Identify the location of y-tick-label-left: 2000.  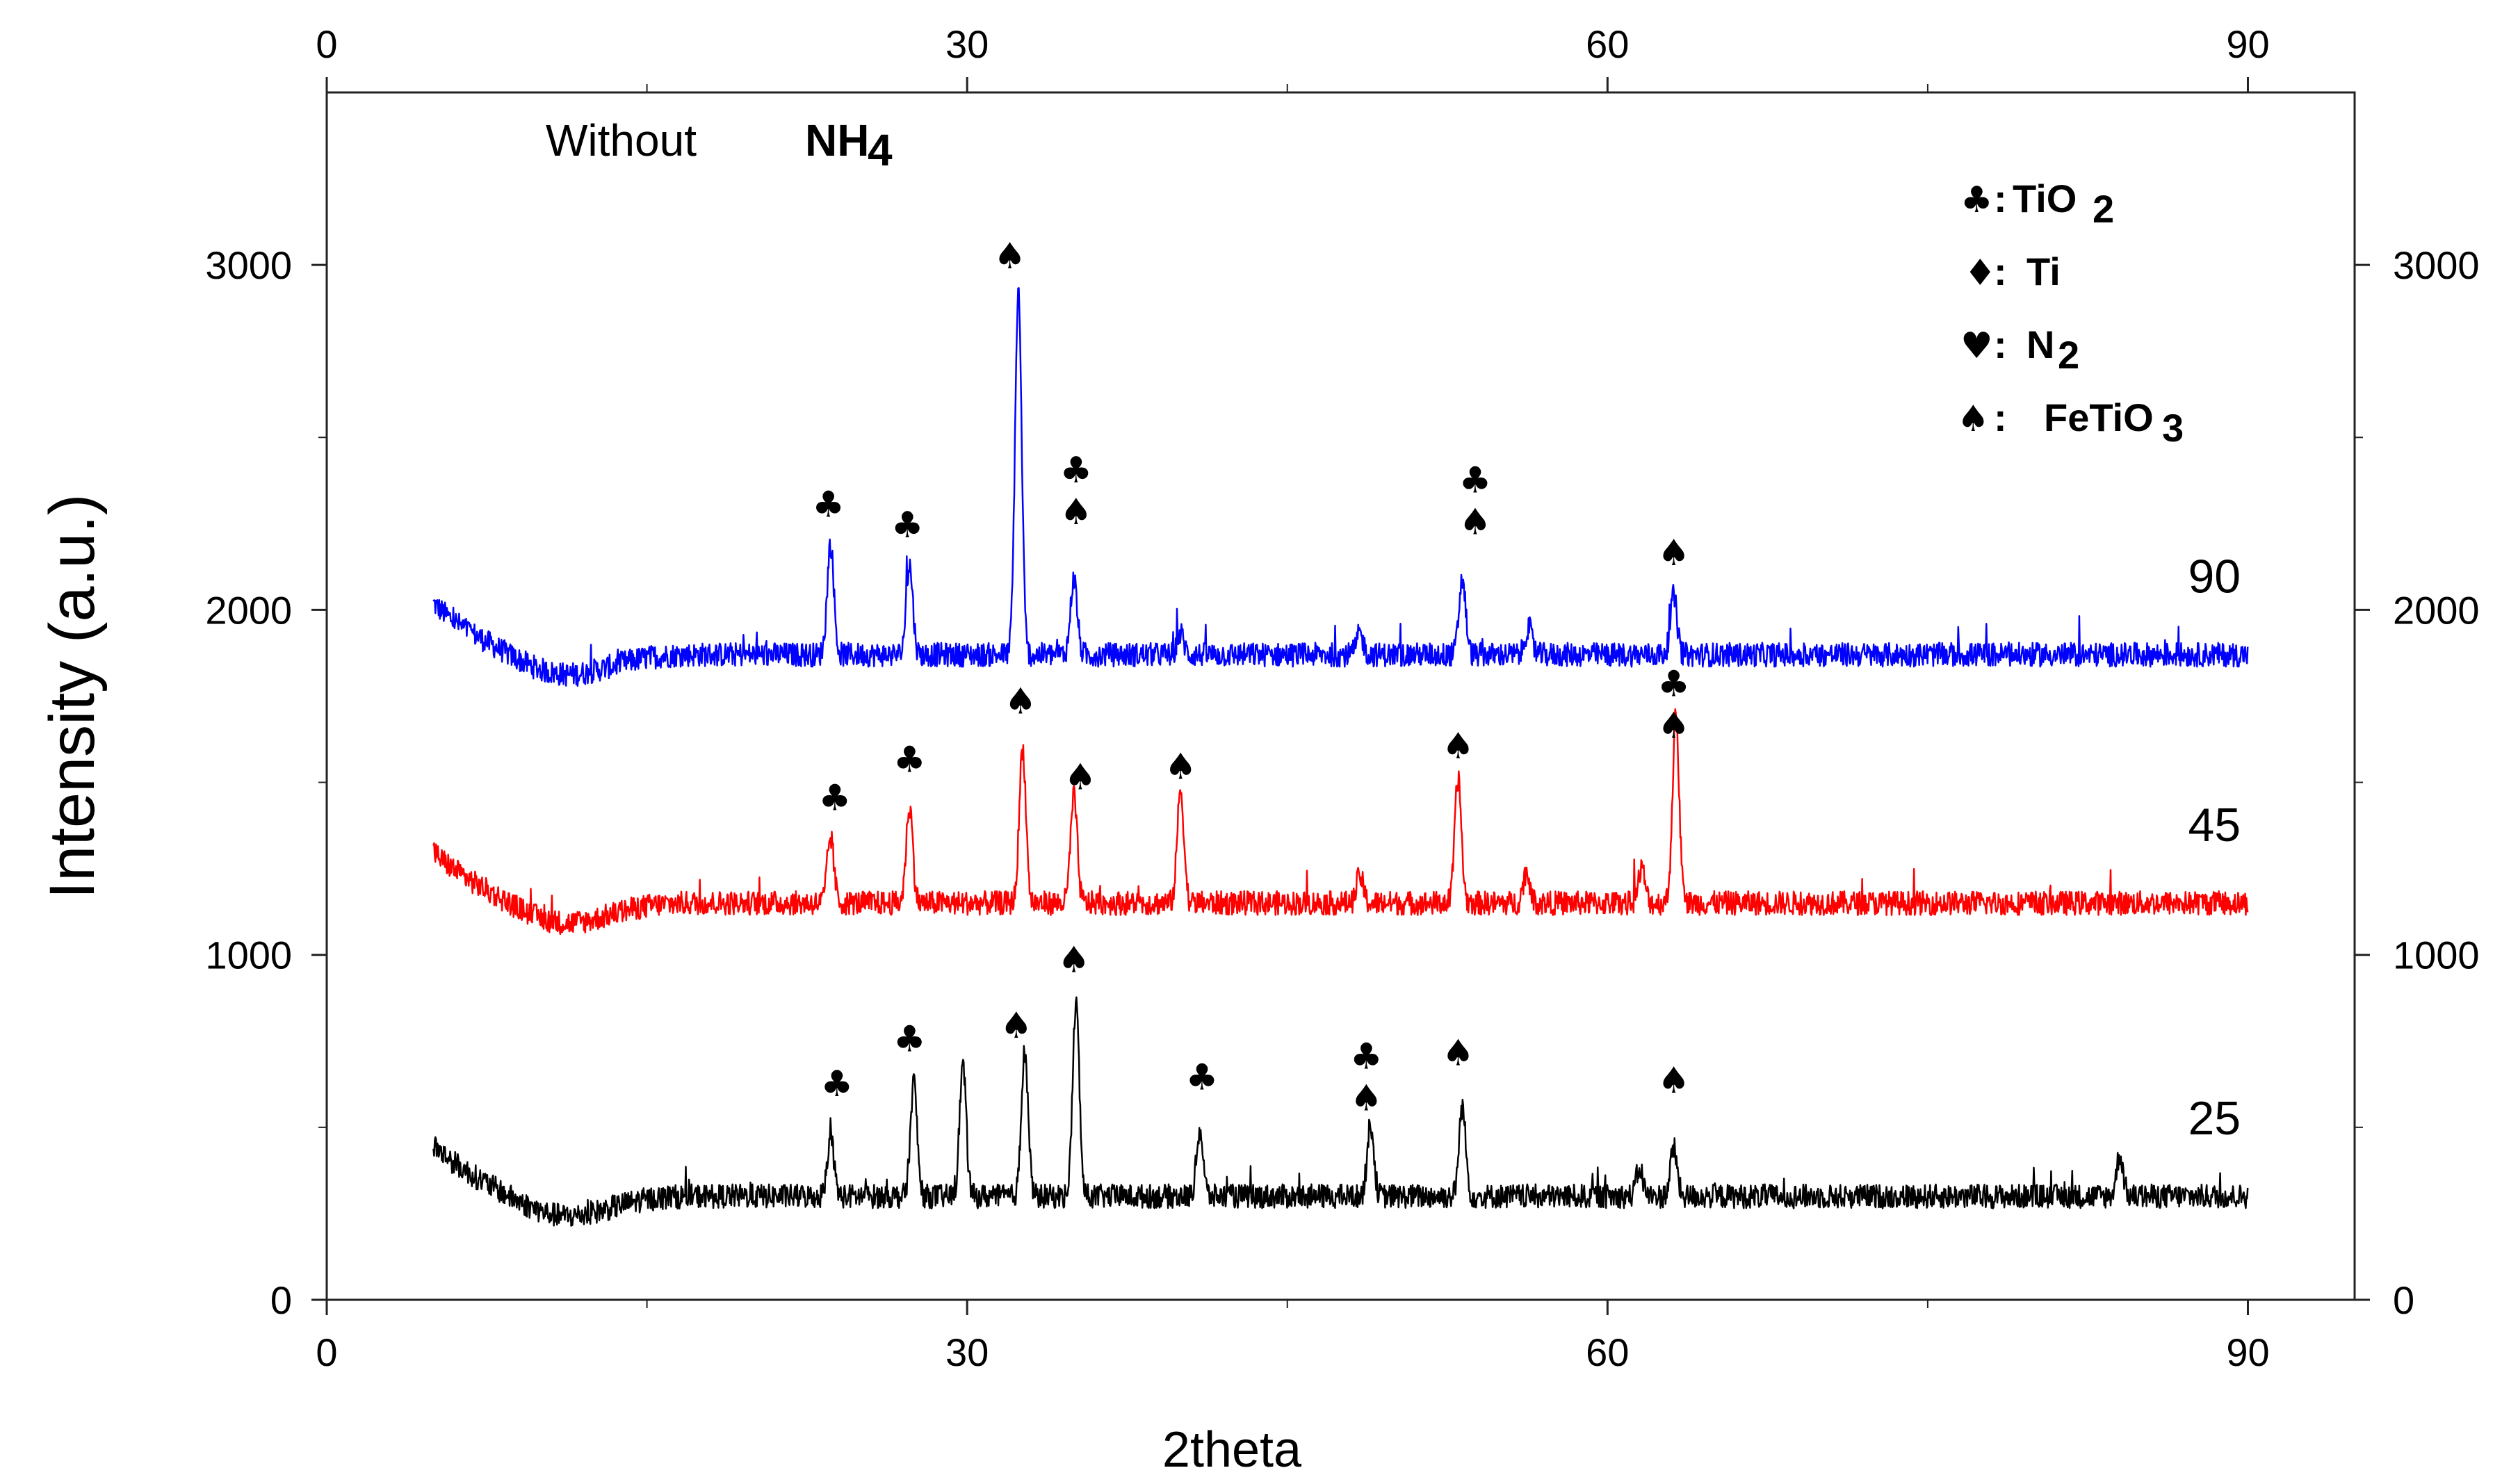
(248, 610).